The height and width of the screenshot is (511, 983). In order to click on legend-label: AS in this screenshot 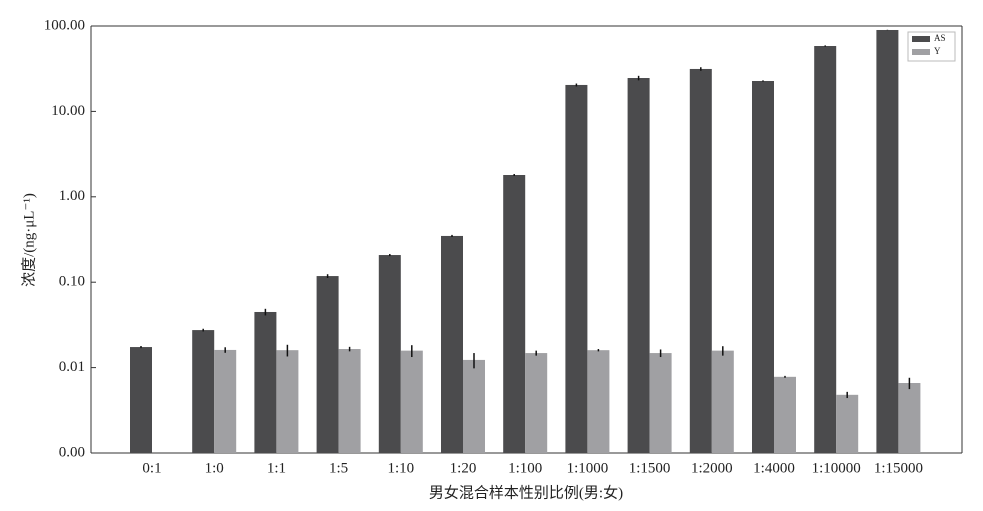, I will do `click(940, 38)`.